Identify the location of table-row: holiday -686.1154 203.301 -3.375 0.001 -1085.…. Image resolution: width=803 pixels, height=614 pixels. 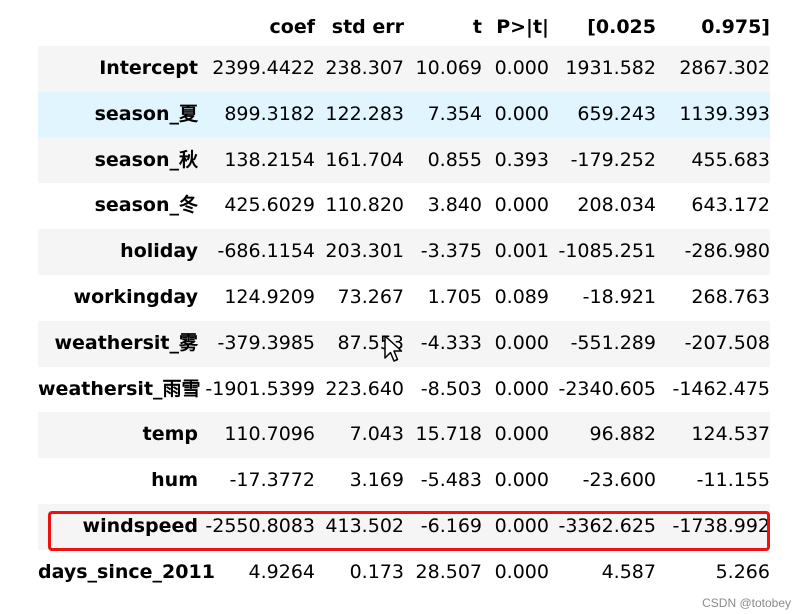
(404, 252).